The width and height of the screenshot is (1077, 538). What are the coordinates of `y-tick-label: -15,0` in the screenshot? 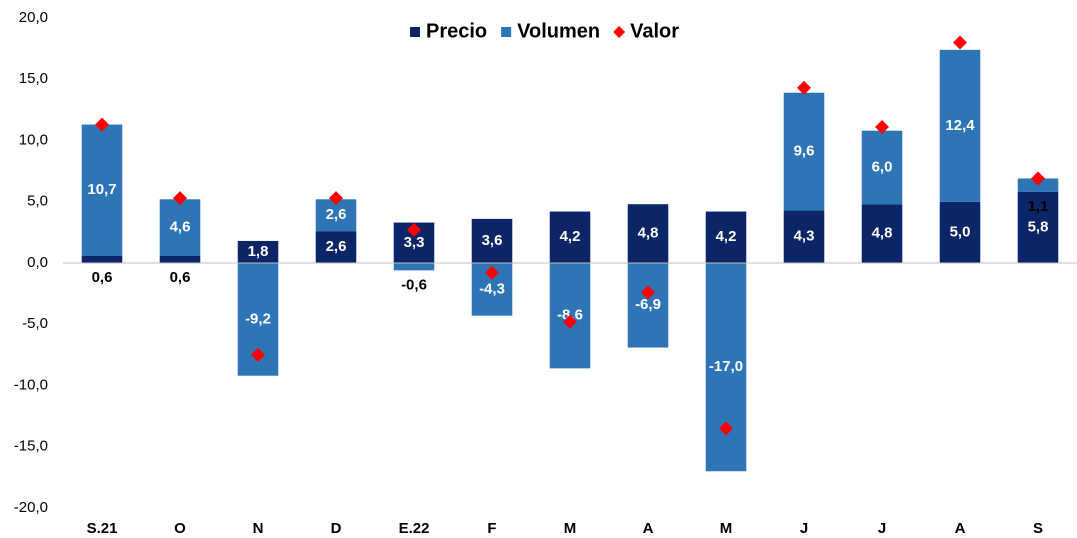 It's located at (31, 446).